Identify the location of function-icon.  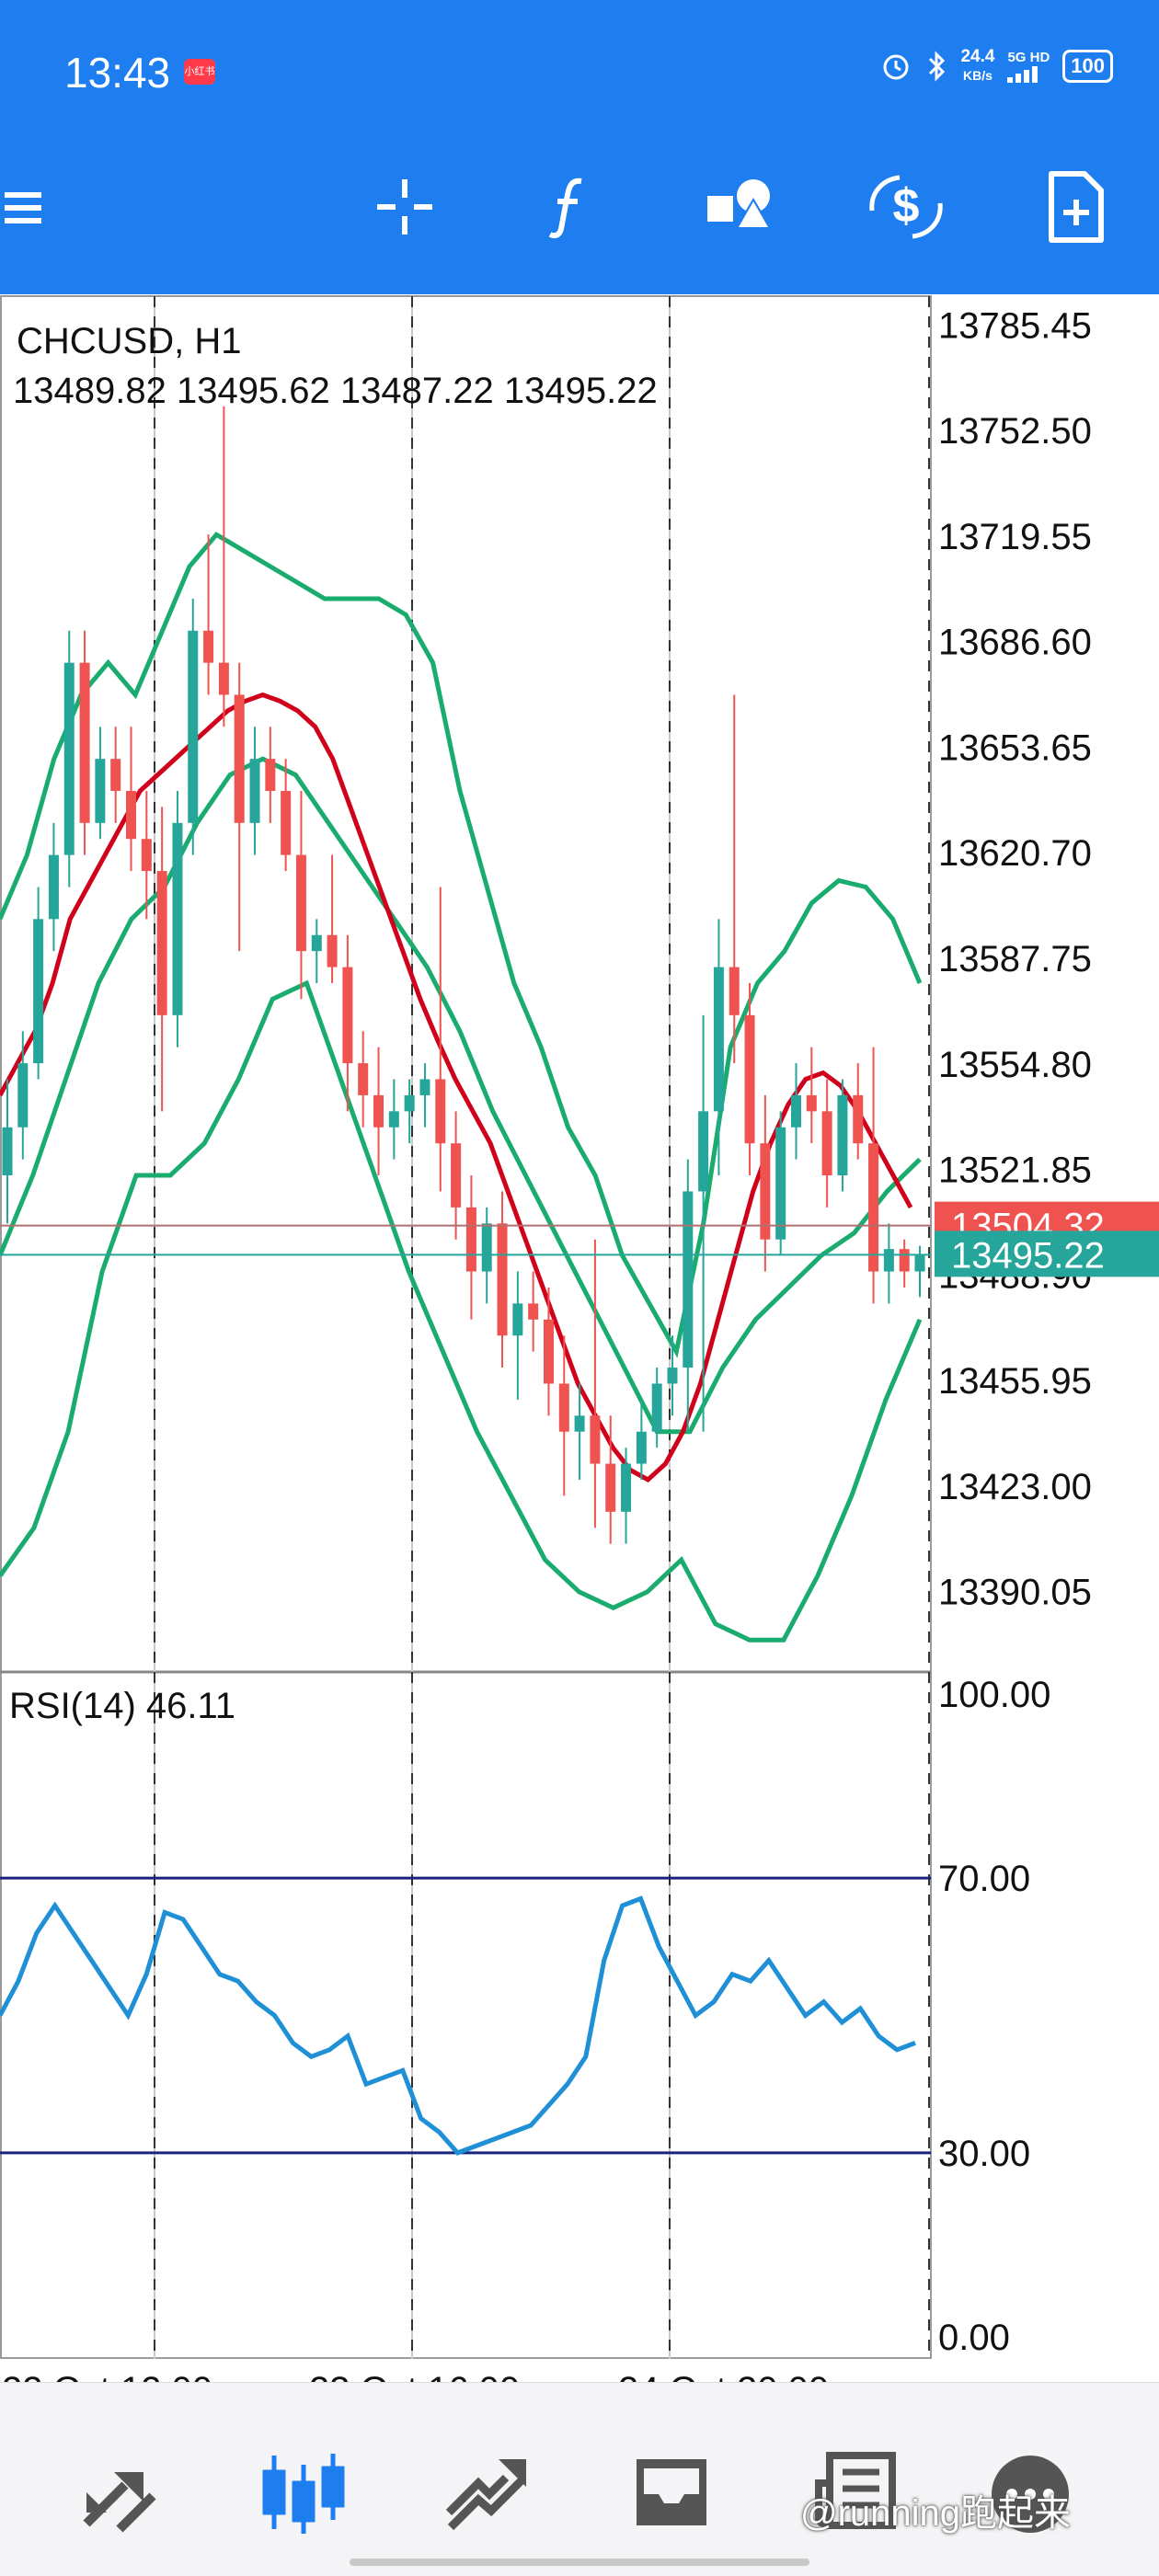
(565, 208).